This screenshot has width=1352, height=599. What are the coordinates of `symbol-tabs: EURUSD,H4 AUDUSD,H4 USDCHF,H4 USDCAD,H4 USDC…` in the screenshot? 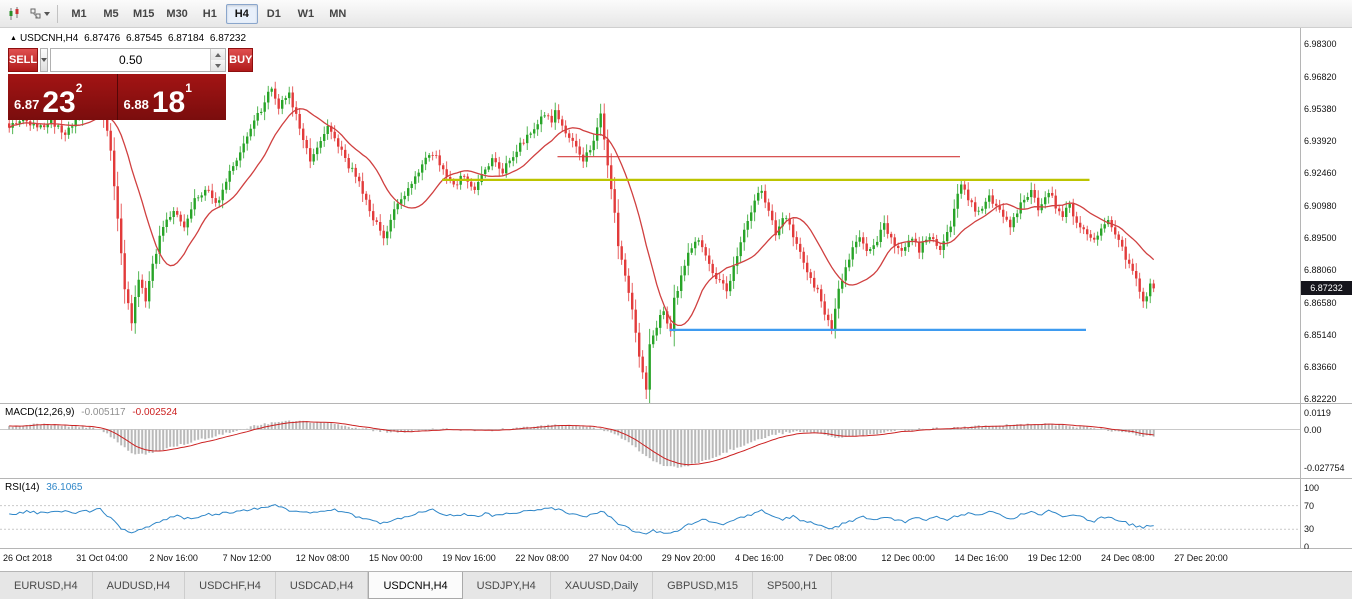 It's located at (676, 585).